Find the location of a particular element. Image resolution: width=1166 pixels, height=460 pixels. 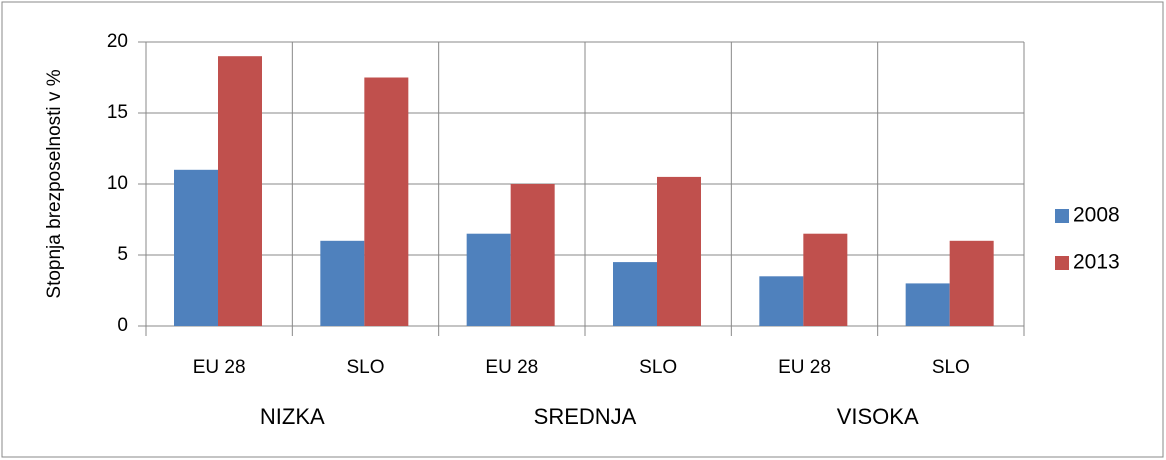

y-tick-label: 20 is located at coordinates (117, 41).